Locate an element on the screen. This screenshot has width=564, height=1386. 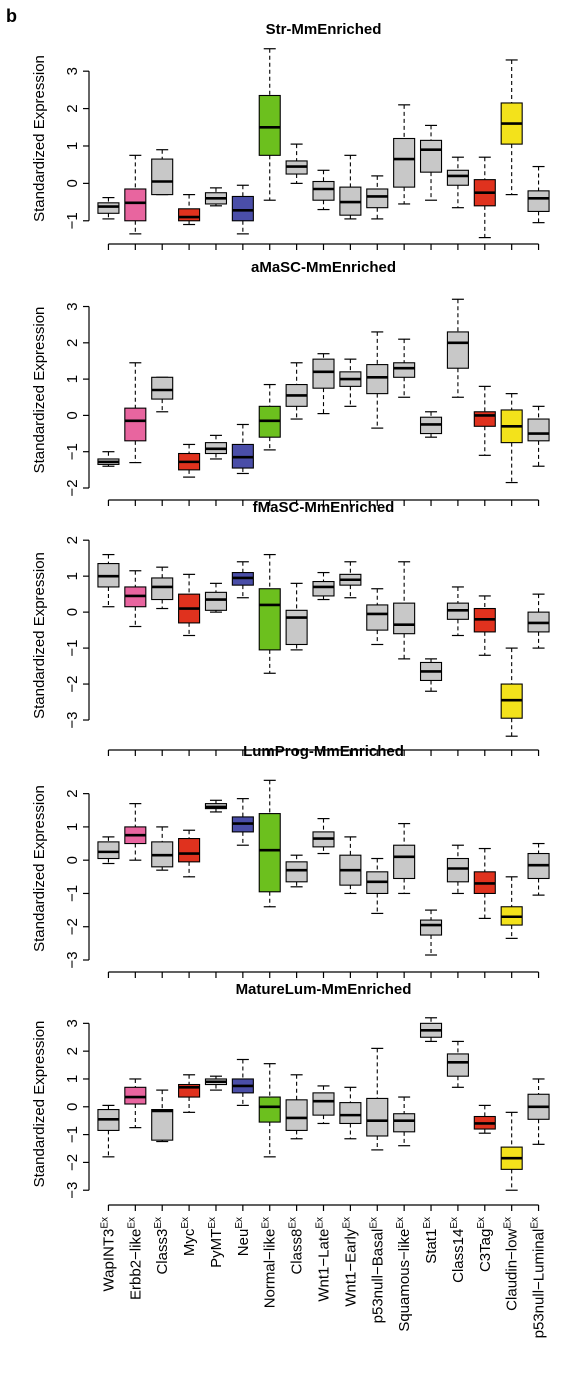
x-category-label: p53null−LuminalEx is located at coordinates (539, 1277).